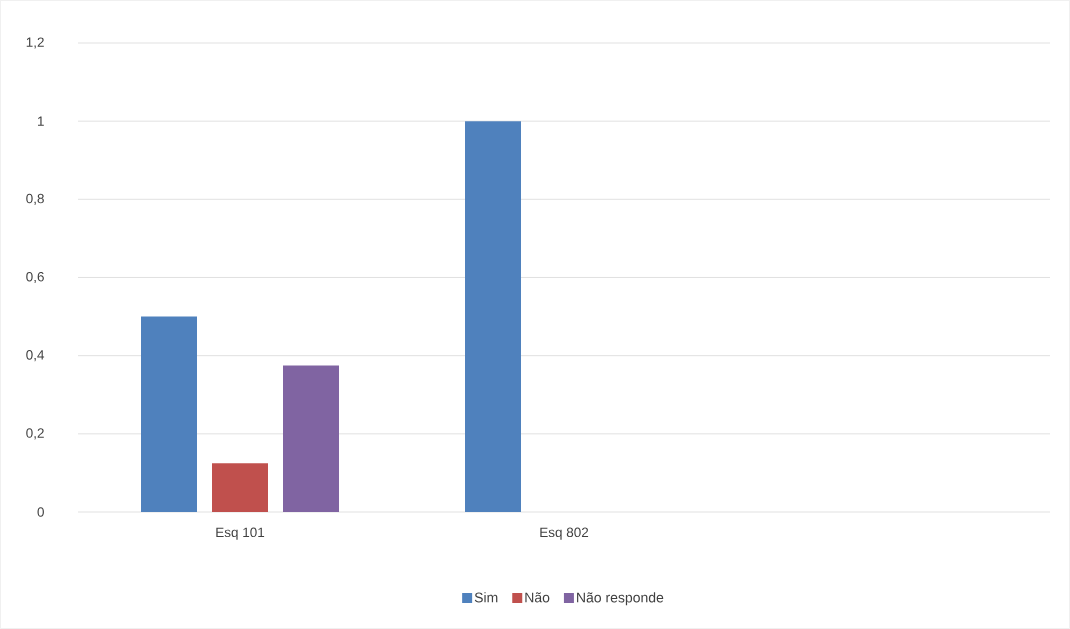 The width and height of the screenshot is (1070, 629). What do you see at coordinates (564, 533) in the screenshot?
I see `x-tick-label: Esq 802` at bounding box center [564, 533].